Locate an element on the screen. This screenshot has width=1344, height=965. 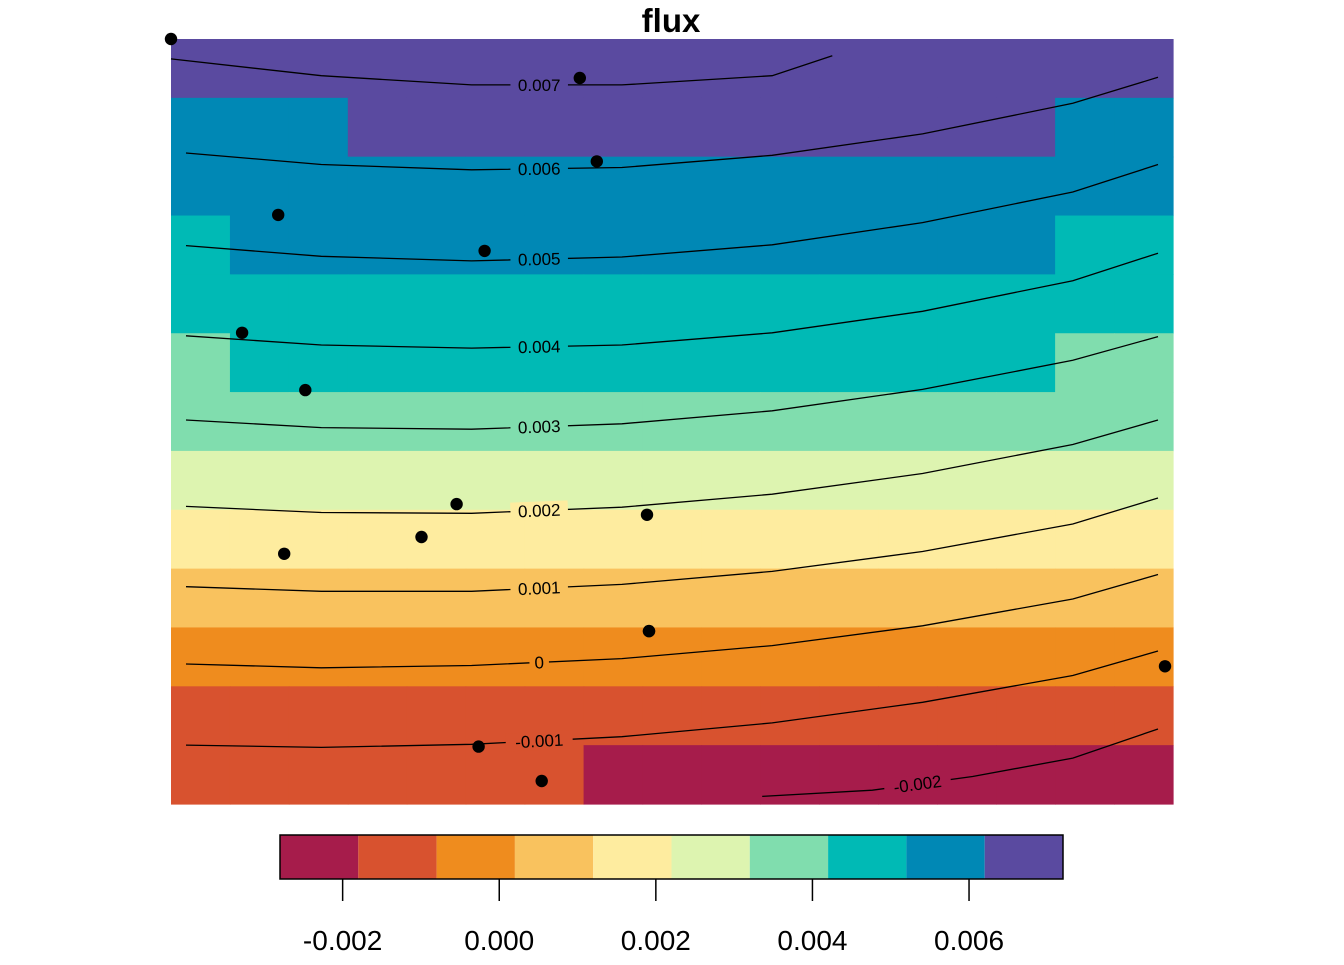
colorbar-tick-label: 0.000 is located at coordinates (499, 940).